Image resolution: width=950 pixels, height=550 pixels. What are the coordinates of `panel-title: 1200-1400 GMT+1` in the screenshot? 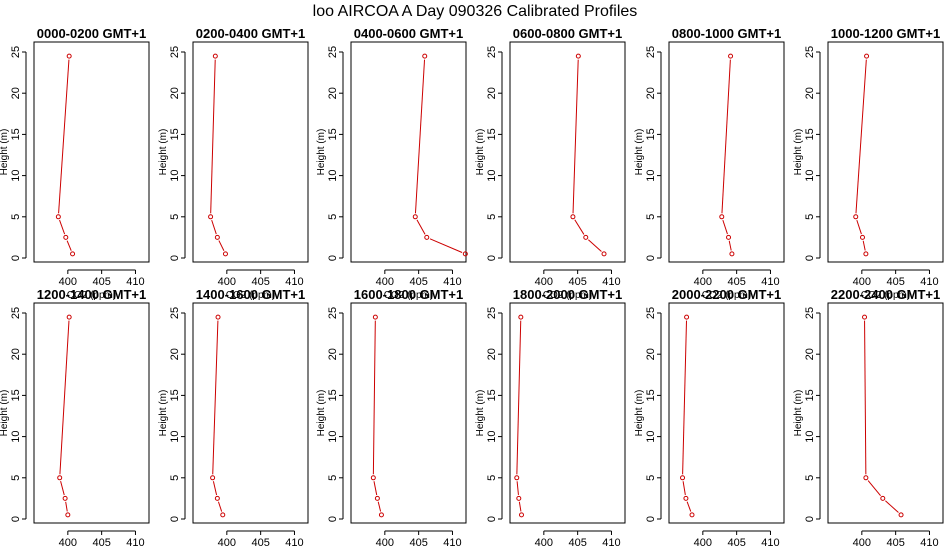 It's located at (91, 294).